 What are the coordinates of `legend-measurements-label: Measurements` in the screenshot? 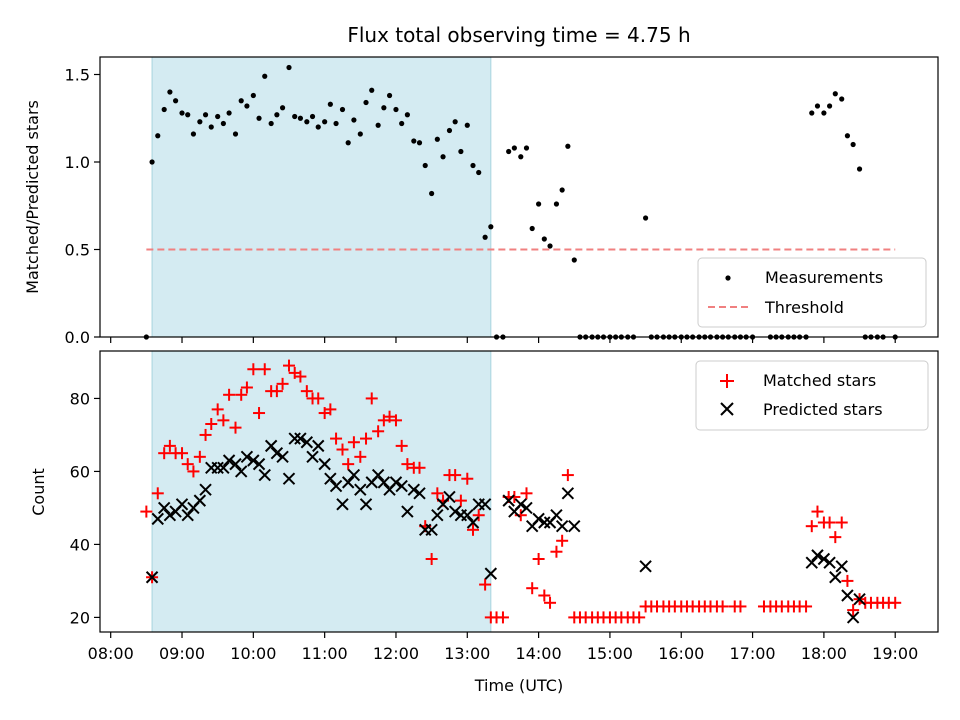 It's located at (824, 277).